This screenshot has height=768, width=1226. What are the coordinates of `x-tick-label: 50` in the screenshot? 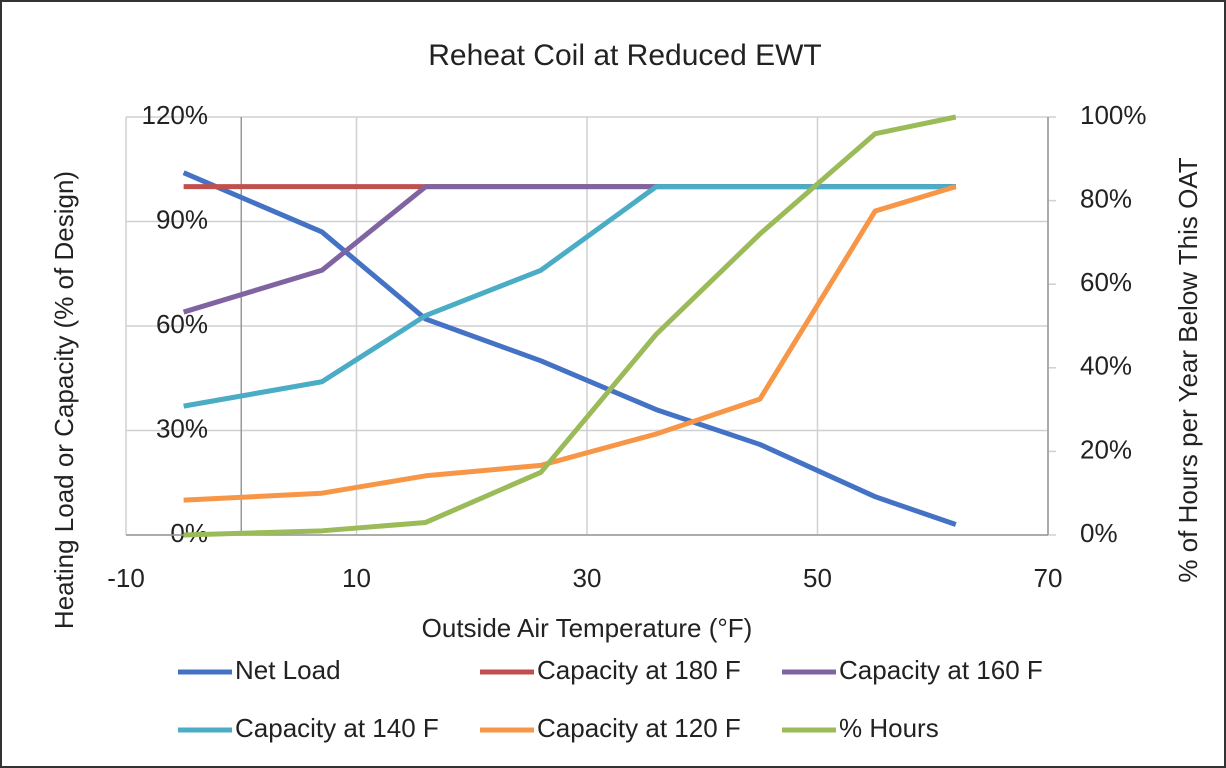 It's located at (817, 578).